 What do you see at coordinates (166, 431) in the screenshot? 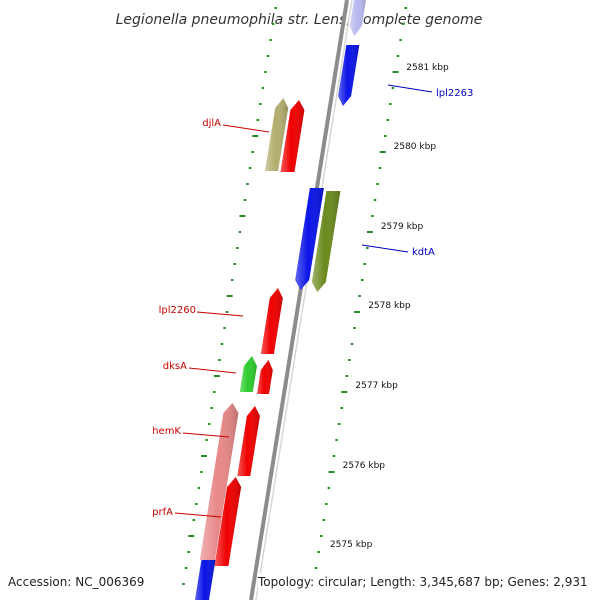
I see `gene-label-hemK: hemK` at bounding box center [166, 431].